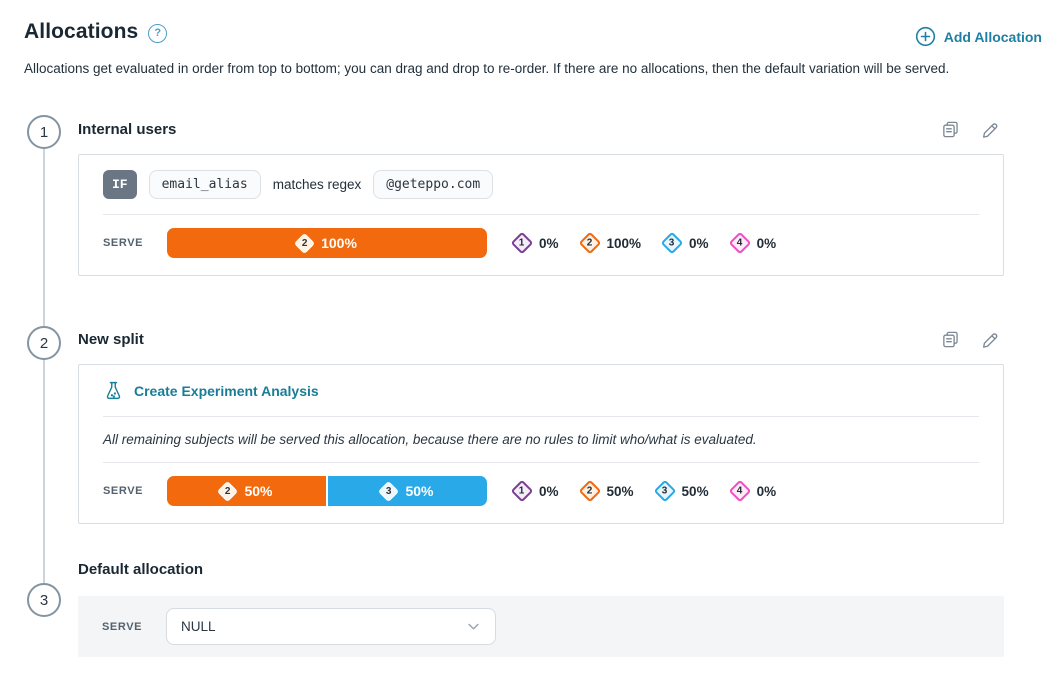 This screenshot has height=675, width=1064. What do you see at coordinates (113, 390) in the screenshot?
I see `flask-icon` at bounding box center [113, 390].